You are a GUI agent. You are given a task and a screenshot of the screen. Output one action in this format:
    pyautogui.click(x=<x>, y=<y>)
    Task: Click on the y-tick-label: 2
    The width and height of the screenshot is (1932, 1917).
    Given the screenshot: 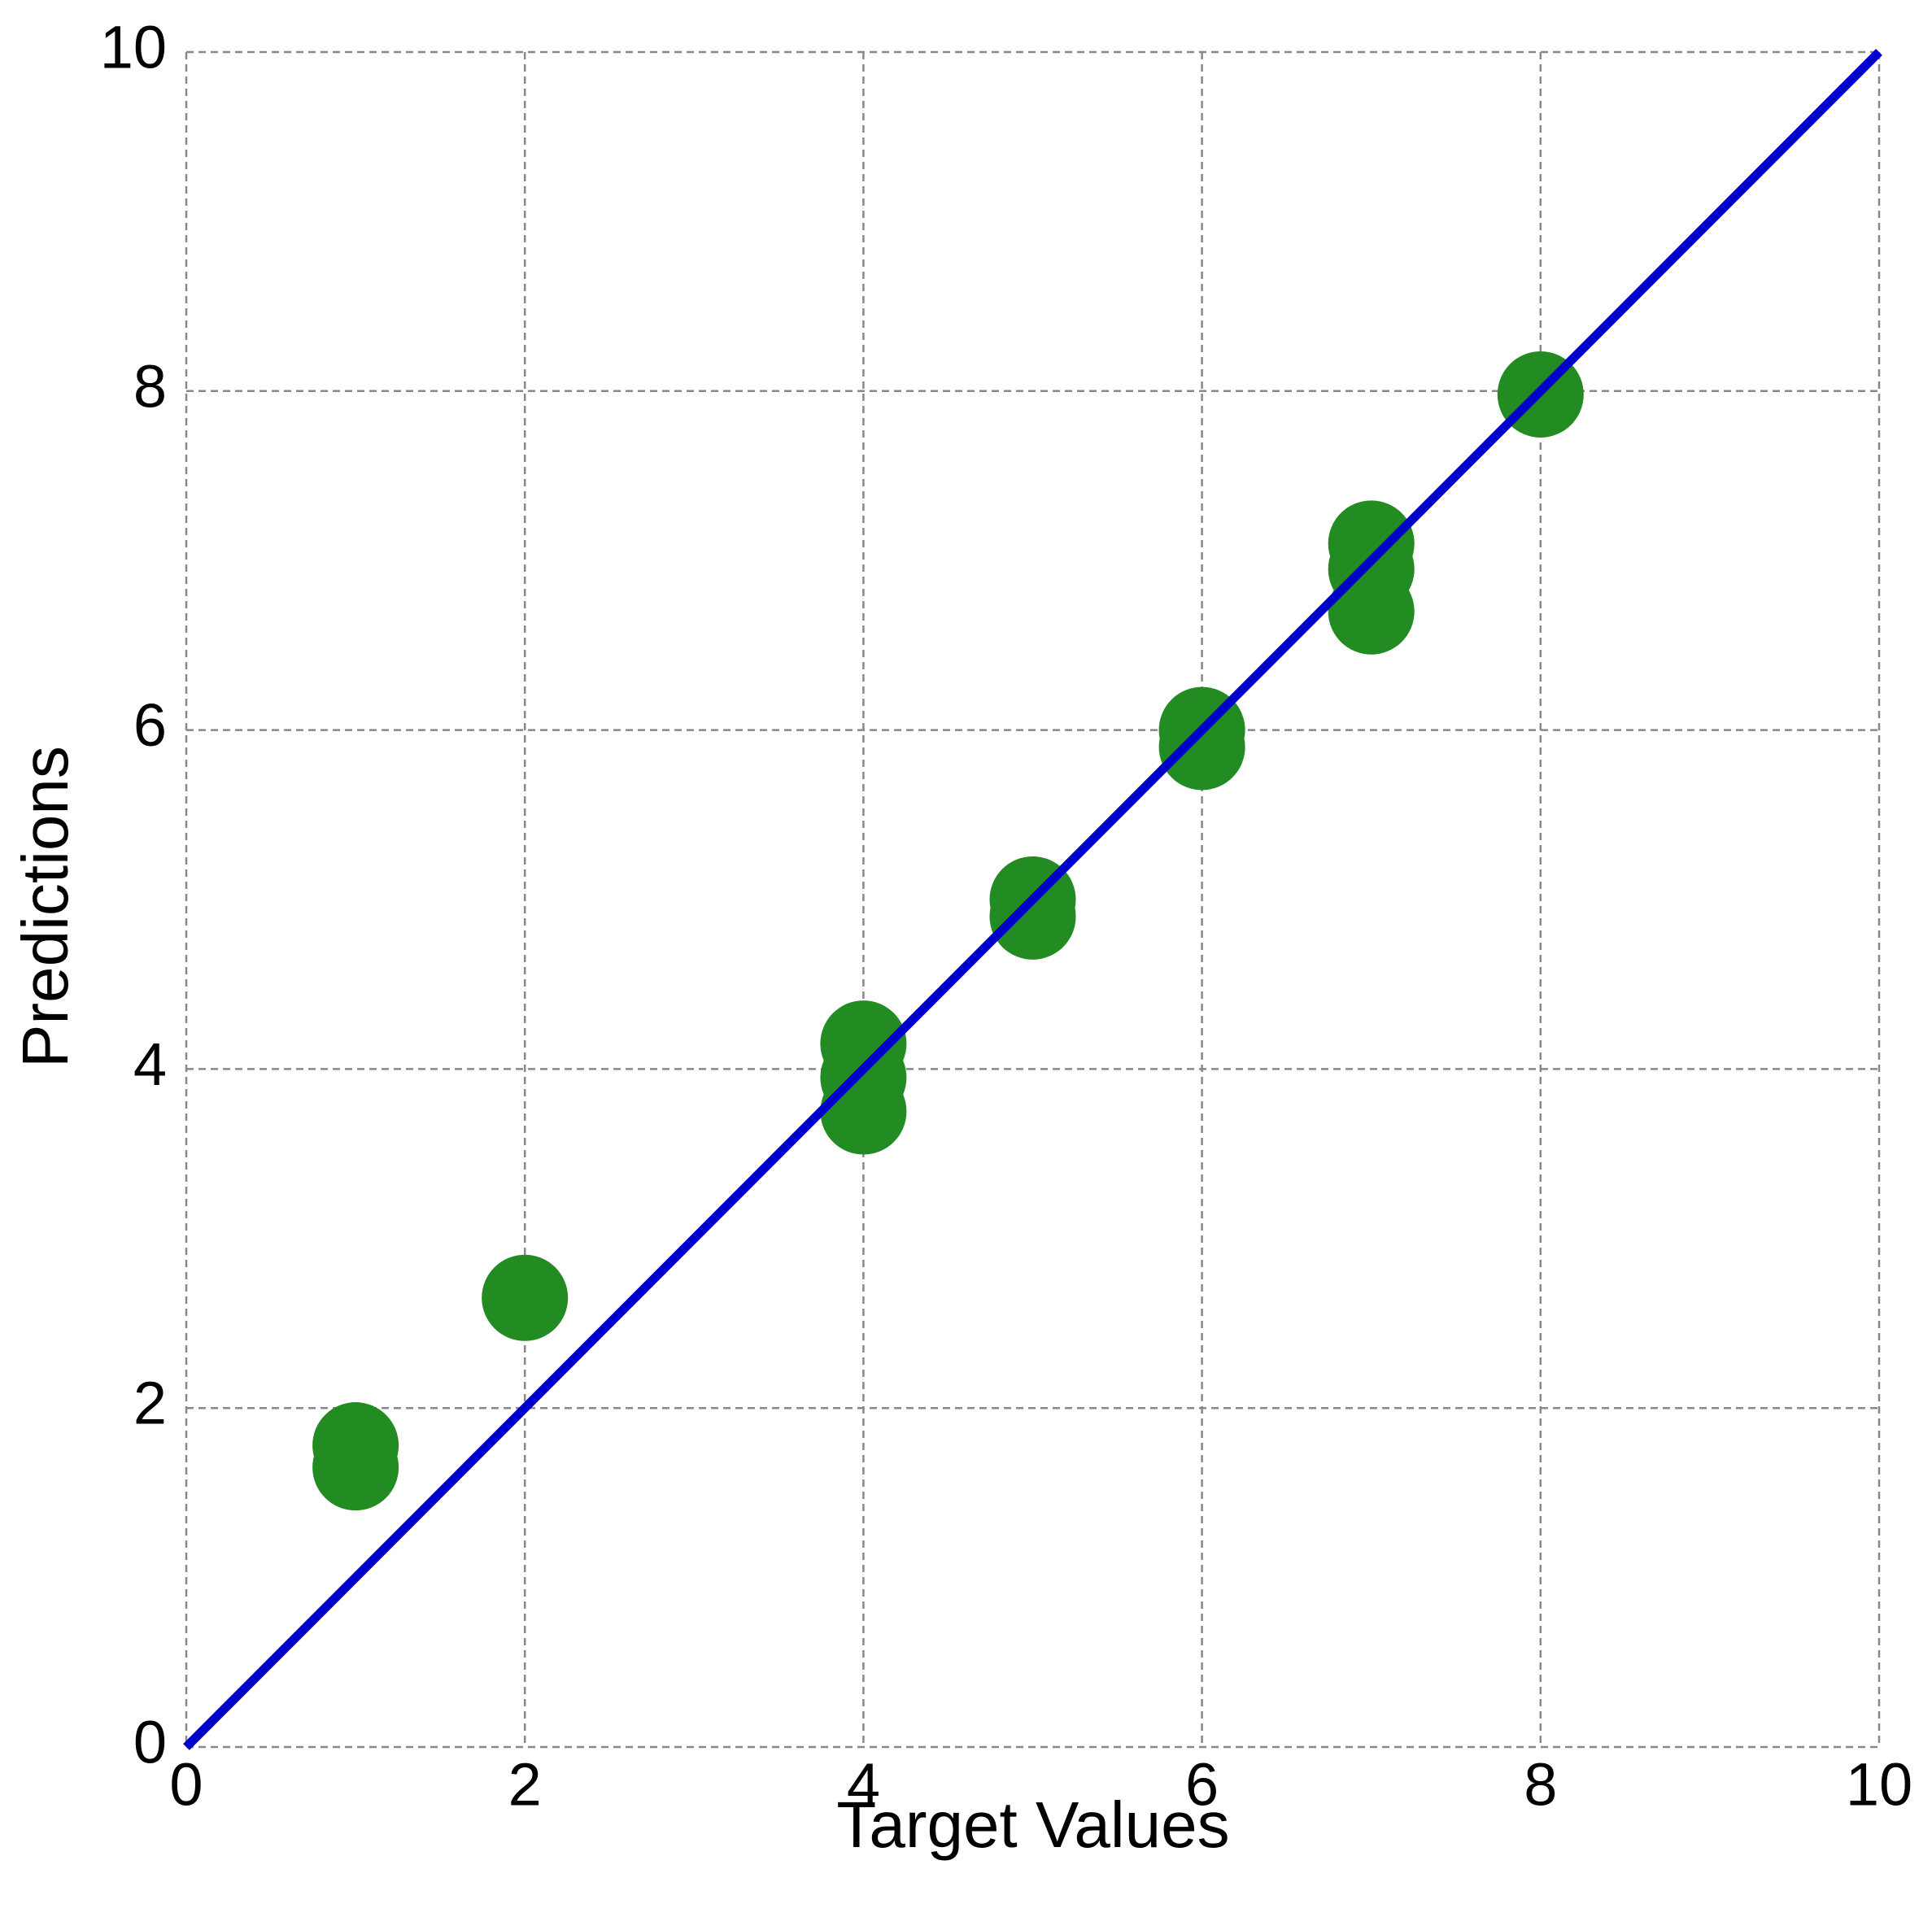 What is the action you would take?
    pyautogui.click(x=150, y=1403)
    